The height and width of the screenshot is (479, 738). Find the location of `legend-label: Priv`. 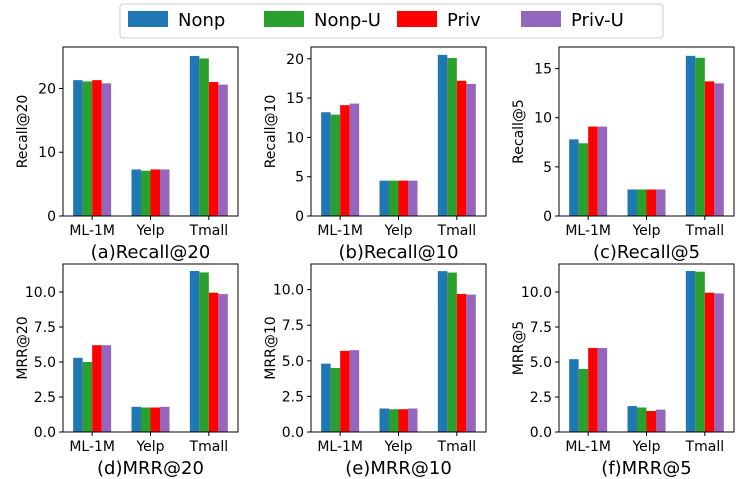

legend-label: Priv is located at coordinates (464, 20).